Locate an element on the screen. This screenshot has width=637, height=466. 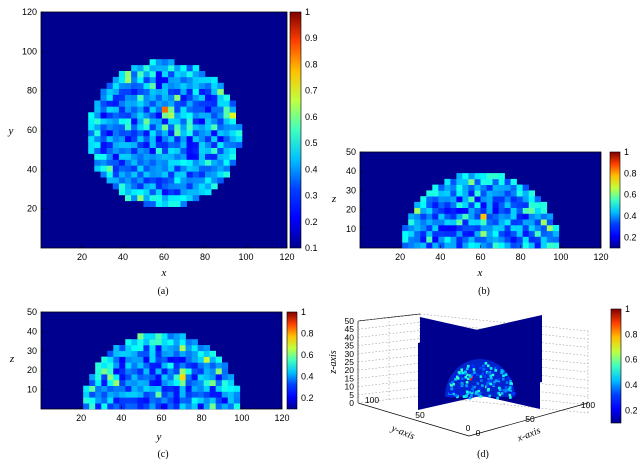
colorbar-tick-label: 0.9 is located at coordinates (311, 38).